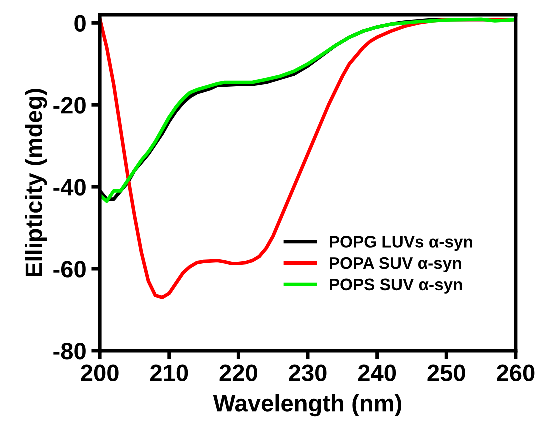 This screenshot has height=428, width=538. Describe the element at coordinates (80, 23) in the screenshot. I see `y-tick-label: 0` at that location.